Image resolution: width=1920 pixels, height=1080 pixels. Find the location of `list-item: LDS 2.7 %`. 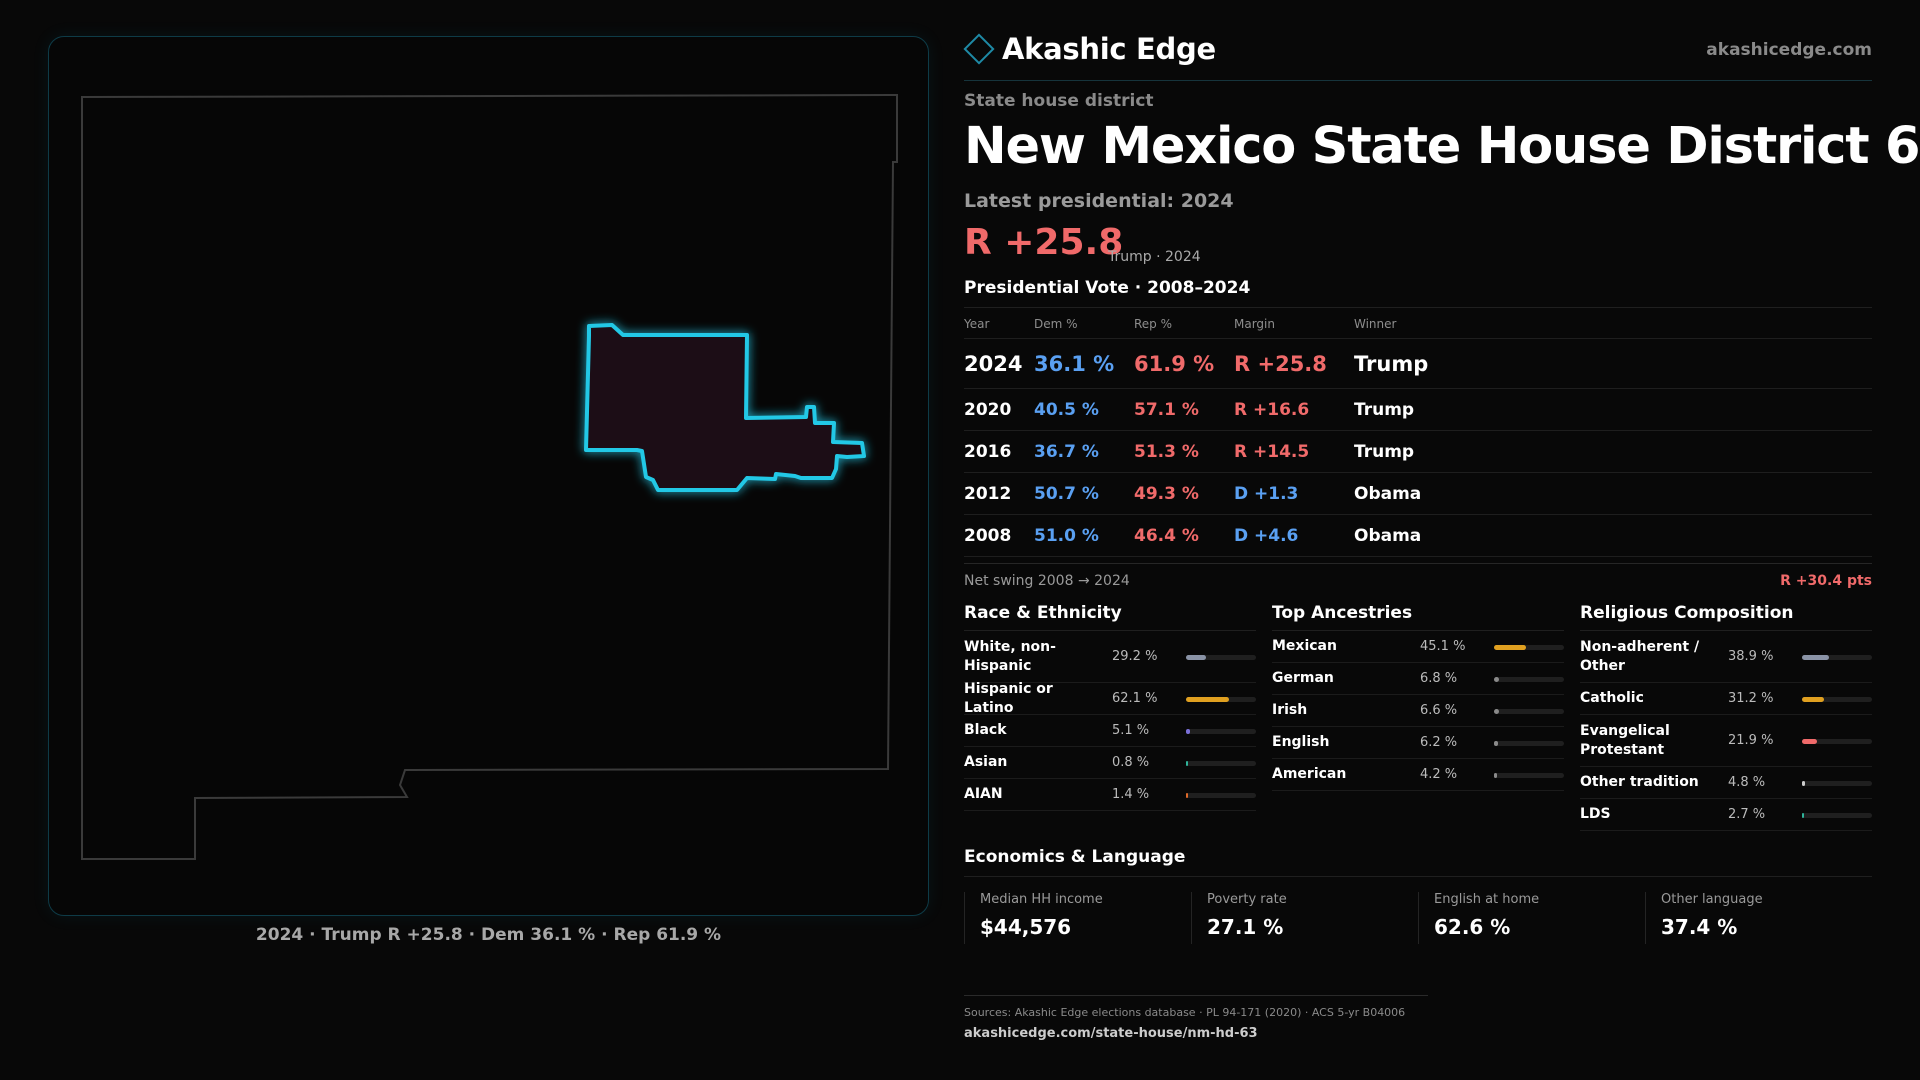

list-item: LDS 2.7 % is located at coordinates (1726, 815).